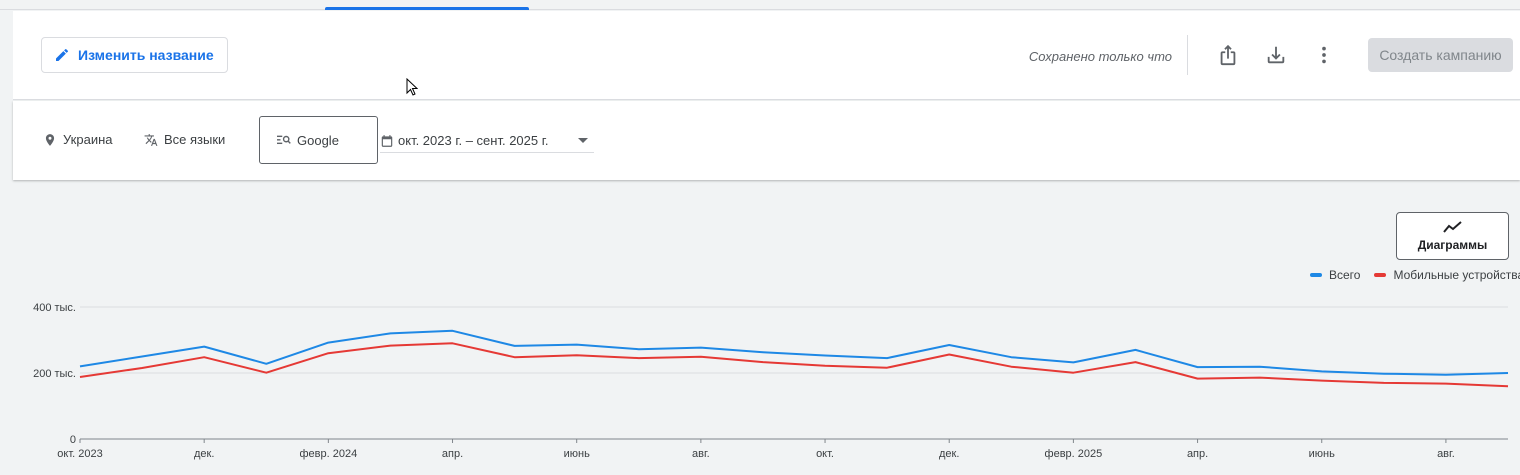  I want to click on x-tick-label: февр. 2025, so click(1074, 454).